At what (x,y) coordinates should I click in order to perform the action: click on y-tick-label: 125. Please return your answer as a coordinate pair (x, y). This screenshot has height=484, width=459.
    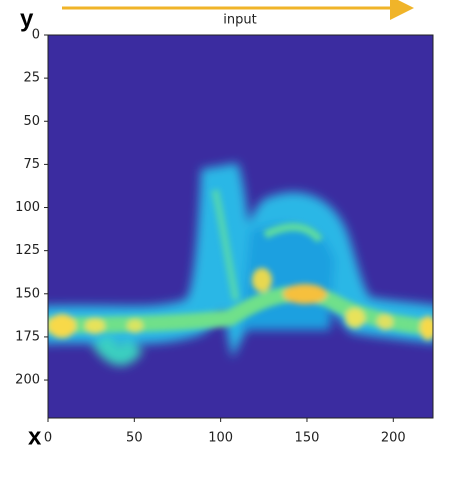
    Looking at the image, I should click on (27, 250).